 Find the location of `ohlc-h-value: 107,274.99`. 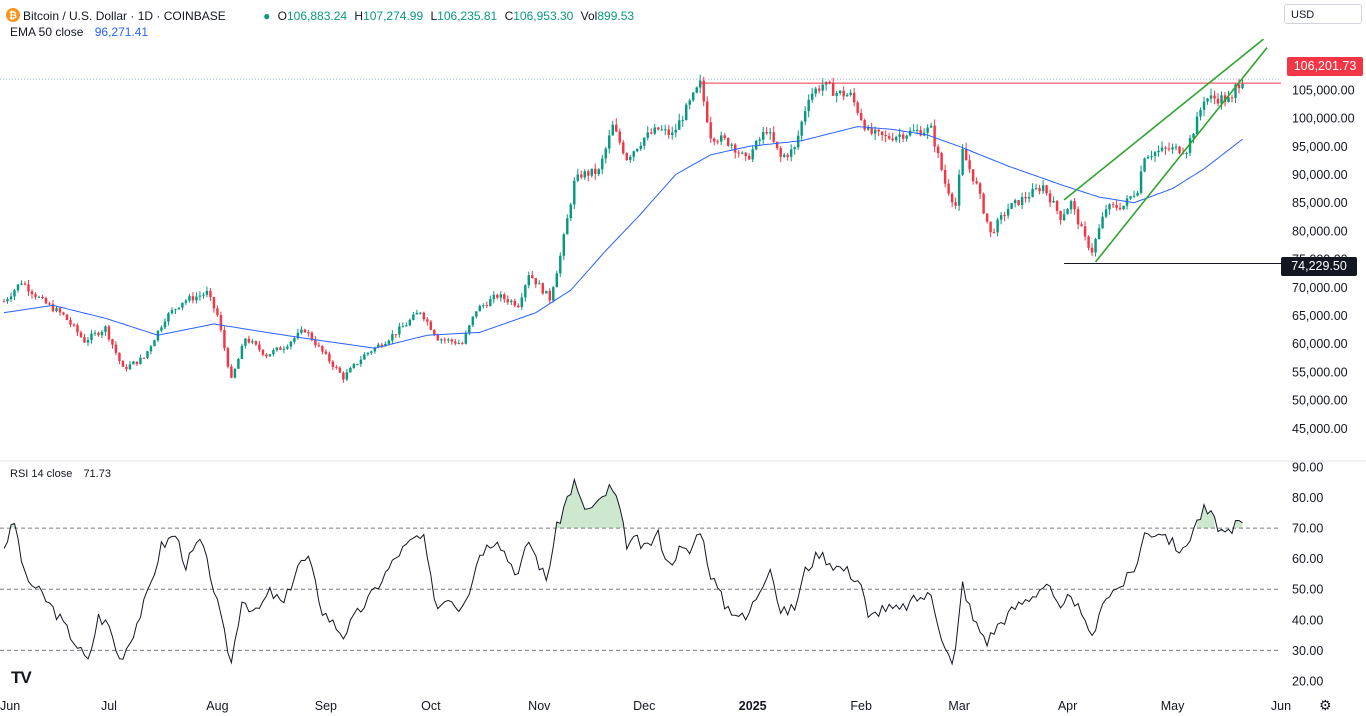

ohlc-h-value: 107,274.99 is located at coordinates (393, 16).